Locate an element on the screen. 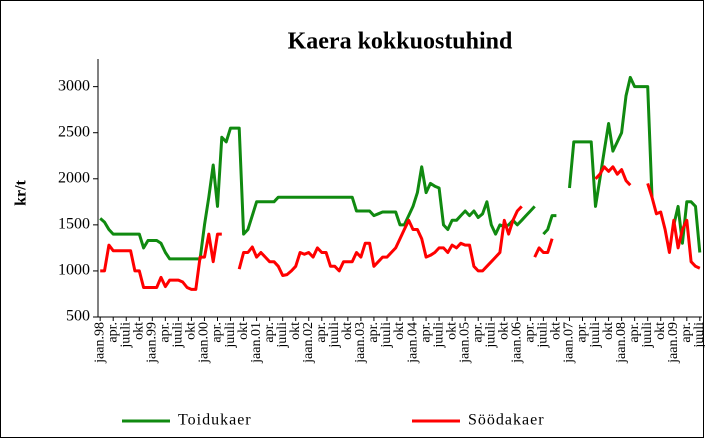 This screenshot has width=705, height=439. x-tick-label: jaan.05 is located at coordinates (464, 343).